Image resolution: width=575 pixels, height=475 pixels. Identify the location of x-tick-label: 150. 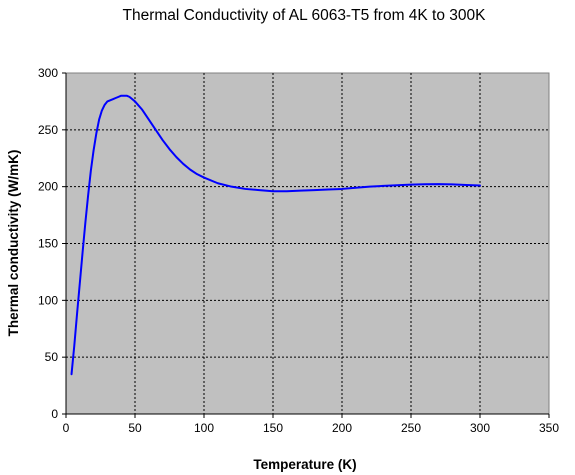
(273, 428).